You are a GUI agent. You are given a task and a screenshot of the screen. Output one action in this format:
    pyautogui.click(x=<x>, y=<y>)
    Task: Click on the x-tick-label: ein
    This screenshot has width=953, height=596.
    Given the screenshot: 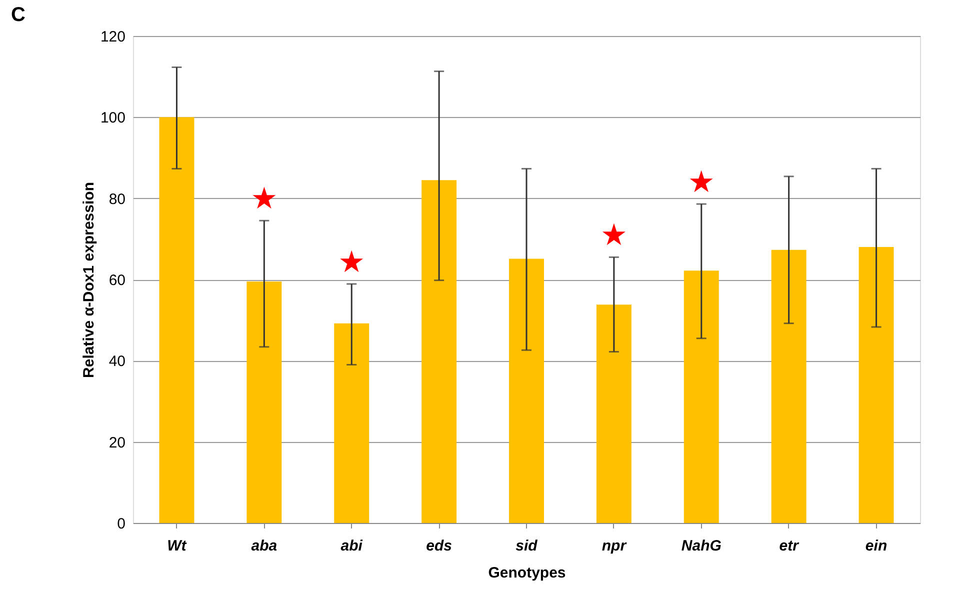 What is the action you would take?
    pyautogui.click(x=876, y=546)
    